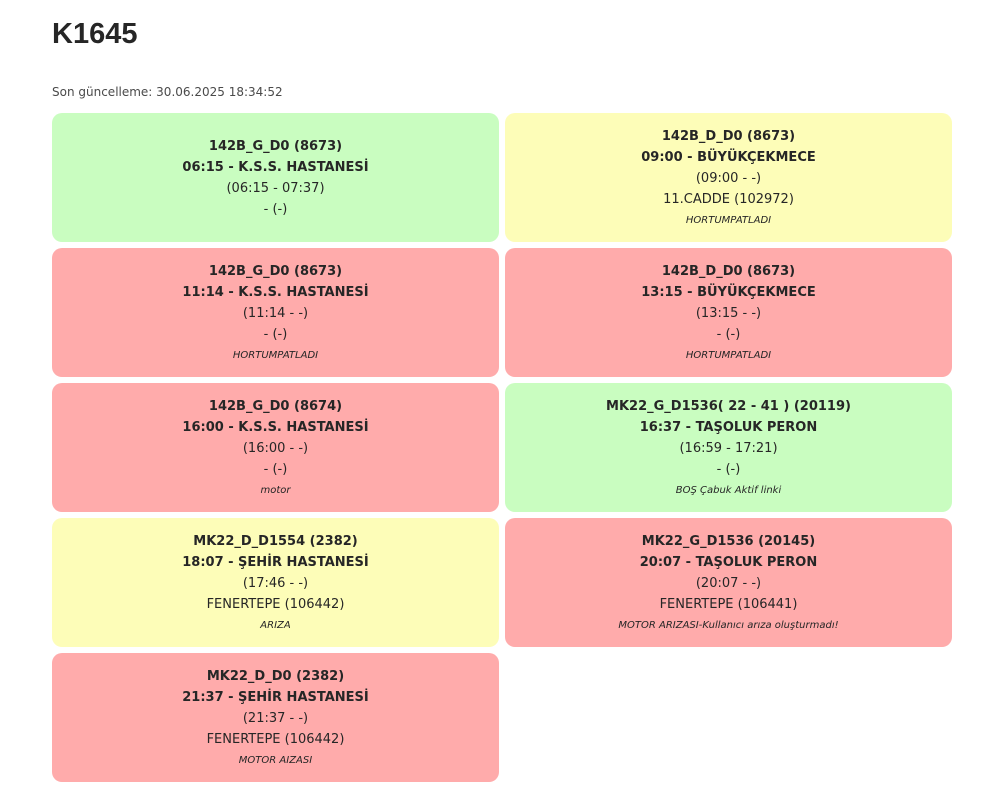 The height and width of the screenshot is (801, 991). Describe the element at coordinates (728, 199) in the screenshot. I see `trip-location: 11.CADDE (102972)` at that location.